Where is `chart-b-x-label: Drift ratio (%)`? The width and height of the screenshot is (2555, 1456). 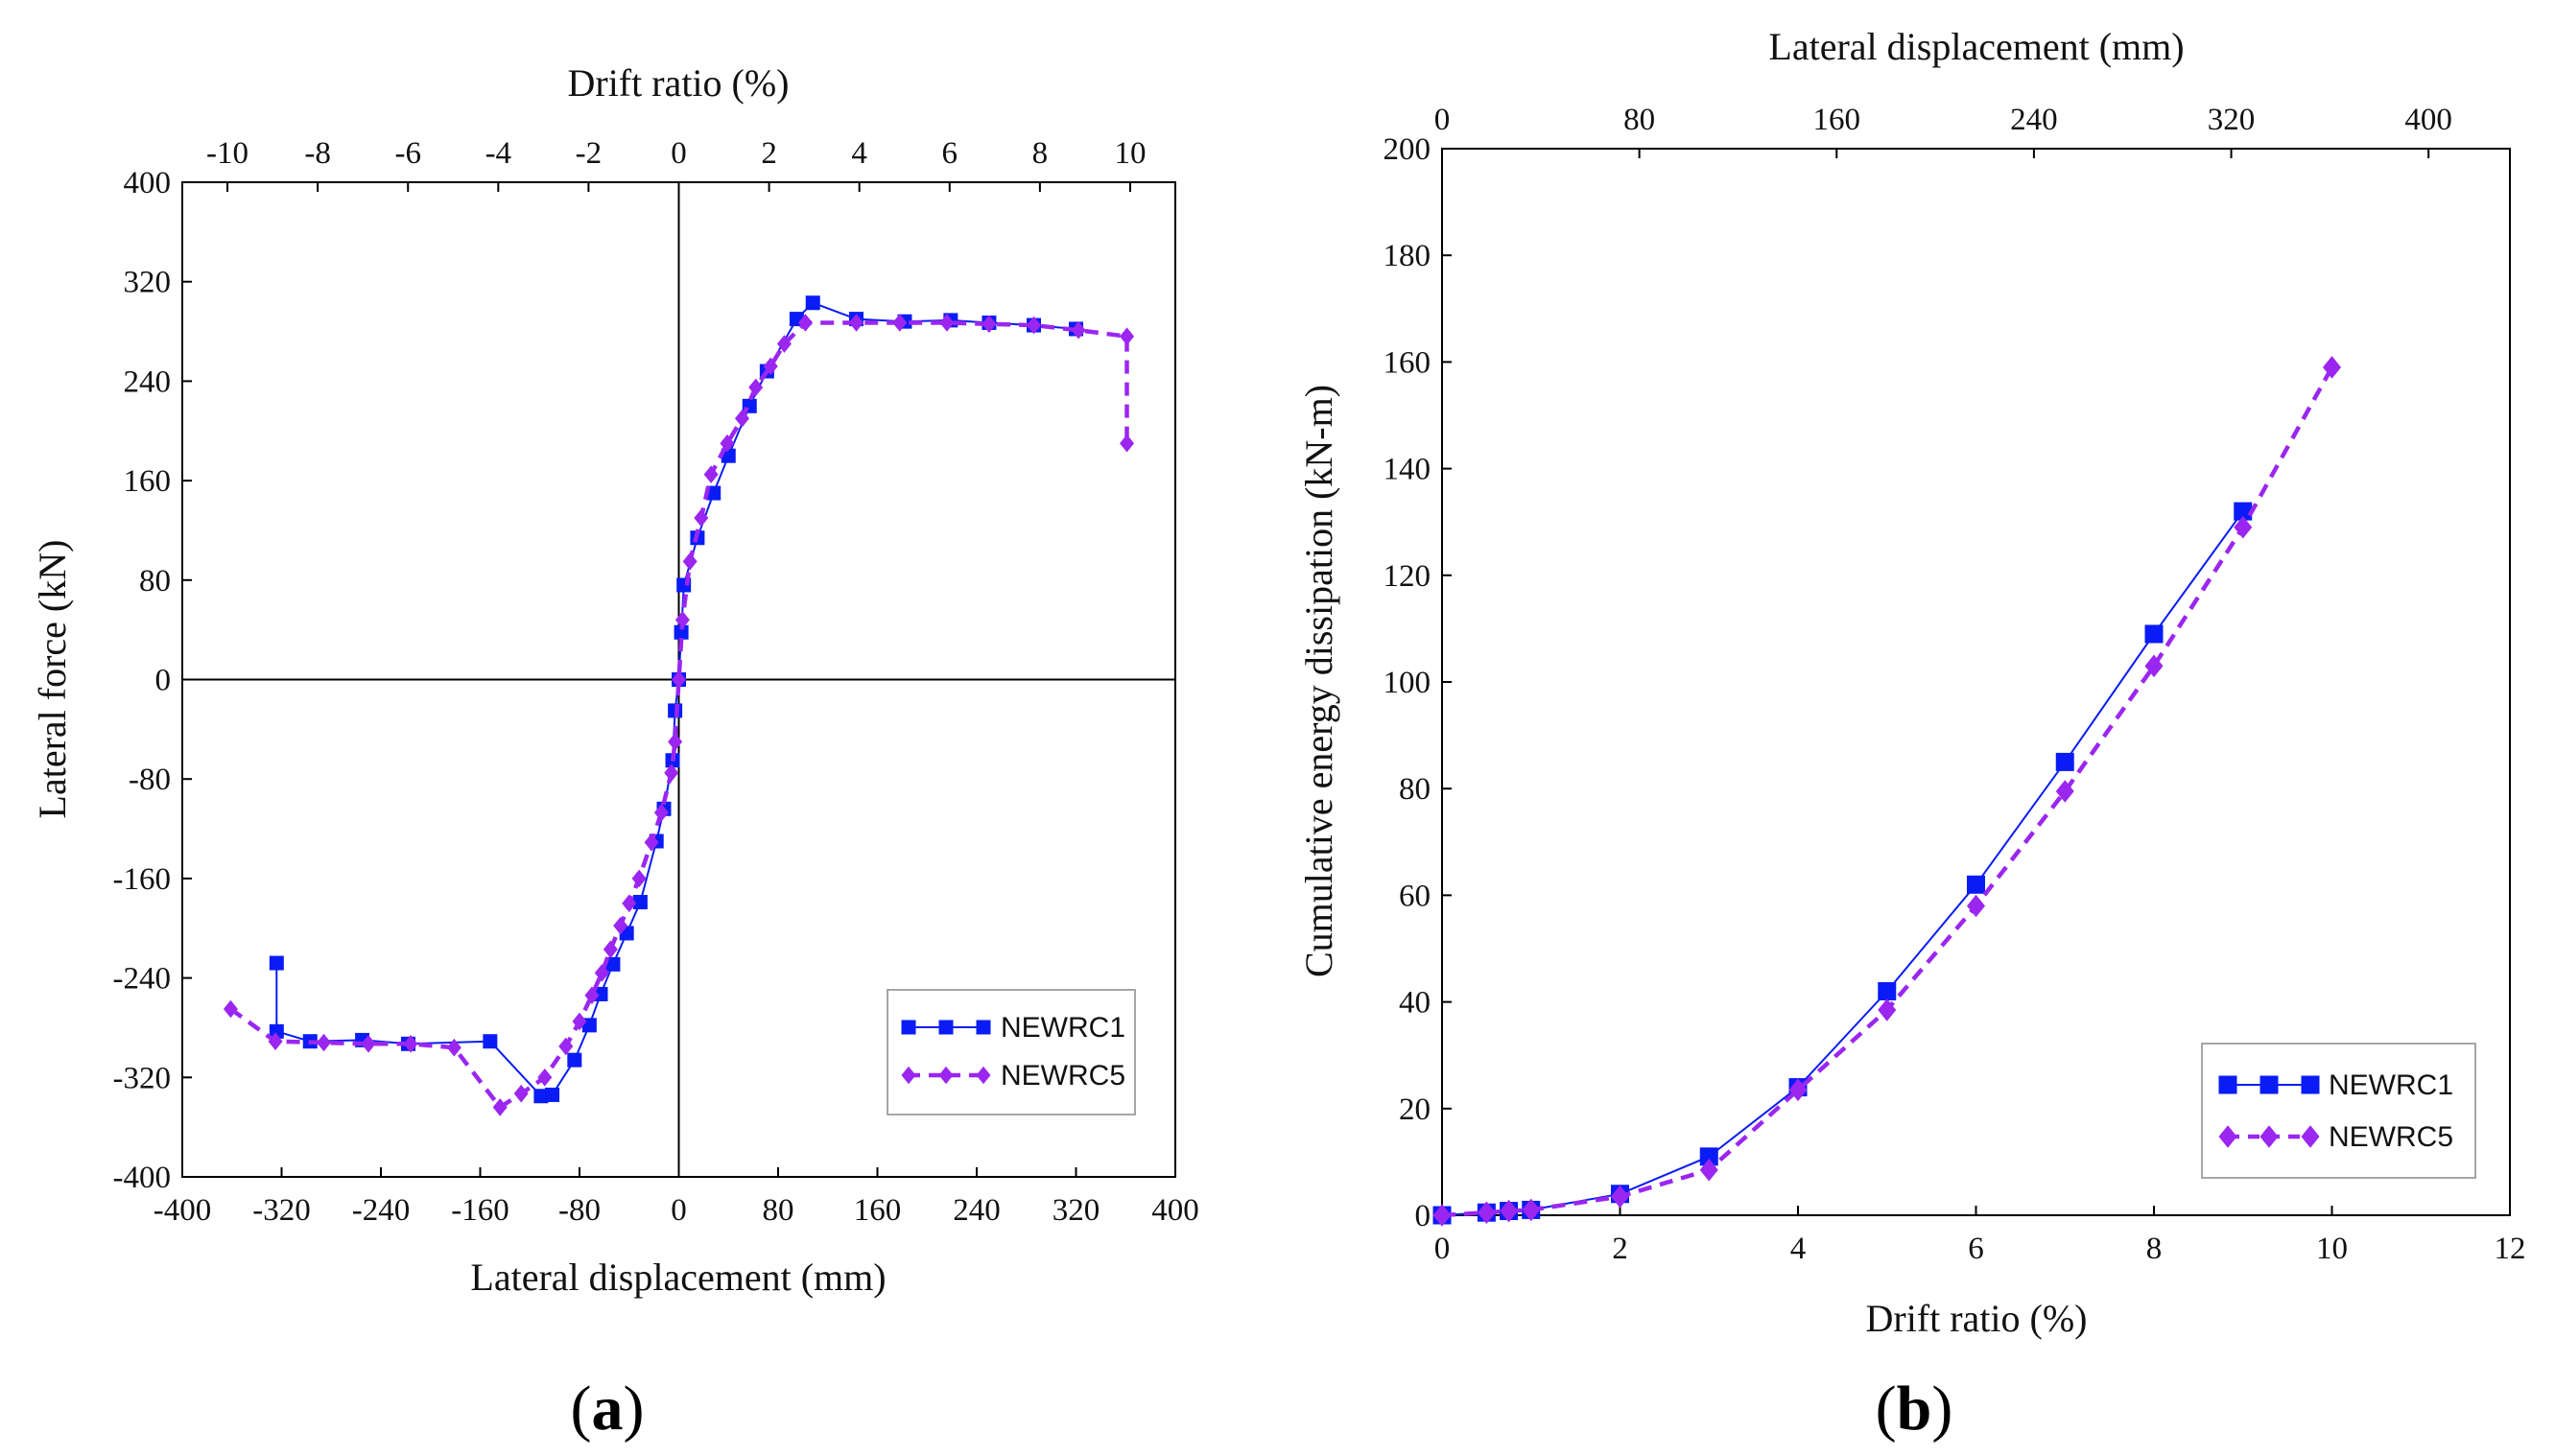
chart-b-x-label: Drift ratio (%) is located at coordinates (1976, 1319).